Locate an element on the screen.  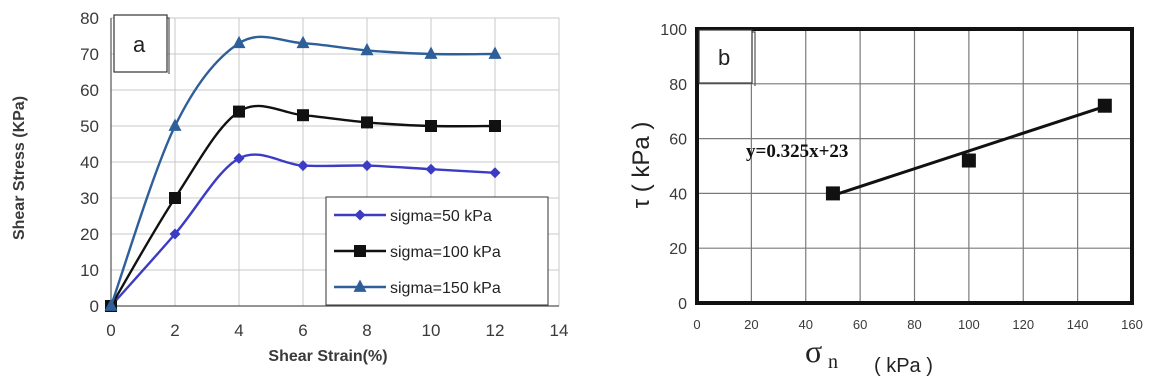
chart-a-x-tick-label: 0 is located at coordinates (110, 330).